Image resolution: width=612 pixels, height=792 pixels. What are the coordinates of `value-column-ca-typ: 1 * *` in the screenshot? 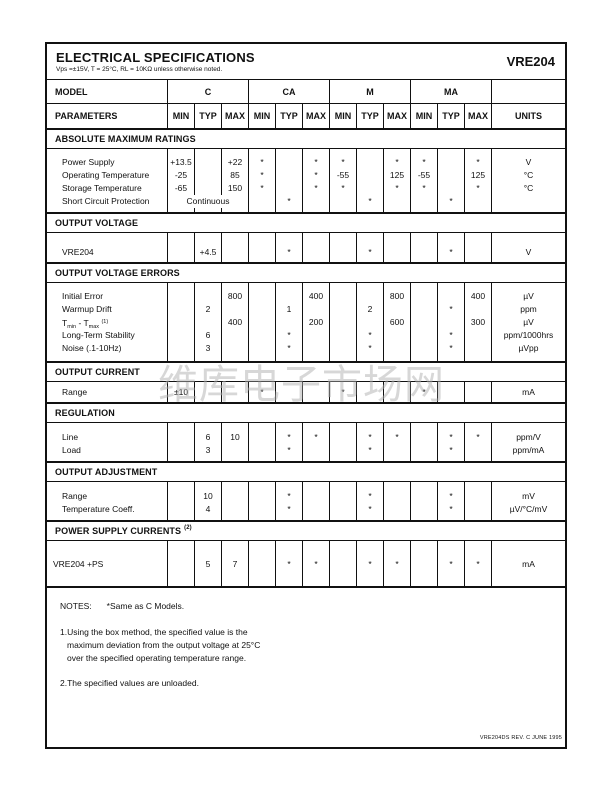 It's located at (289, 322).